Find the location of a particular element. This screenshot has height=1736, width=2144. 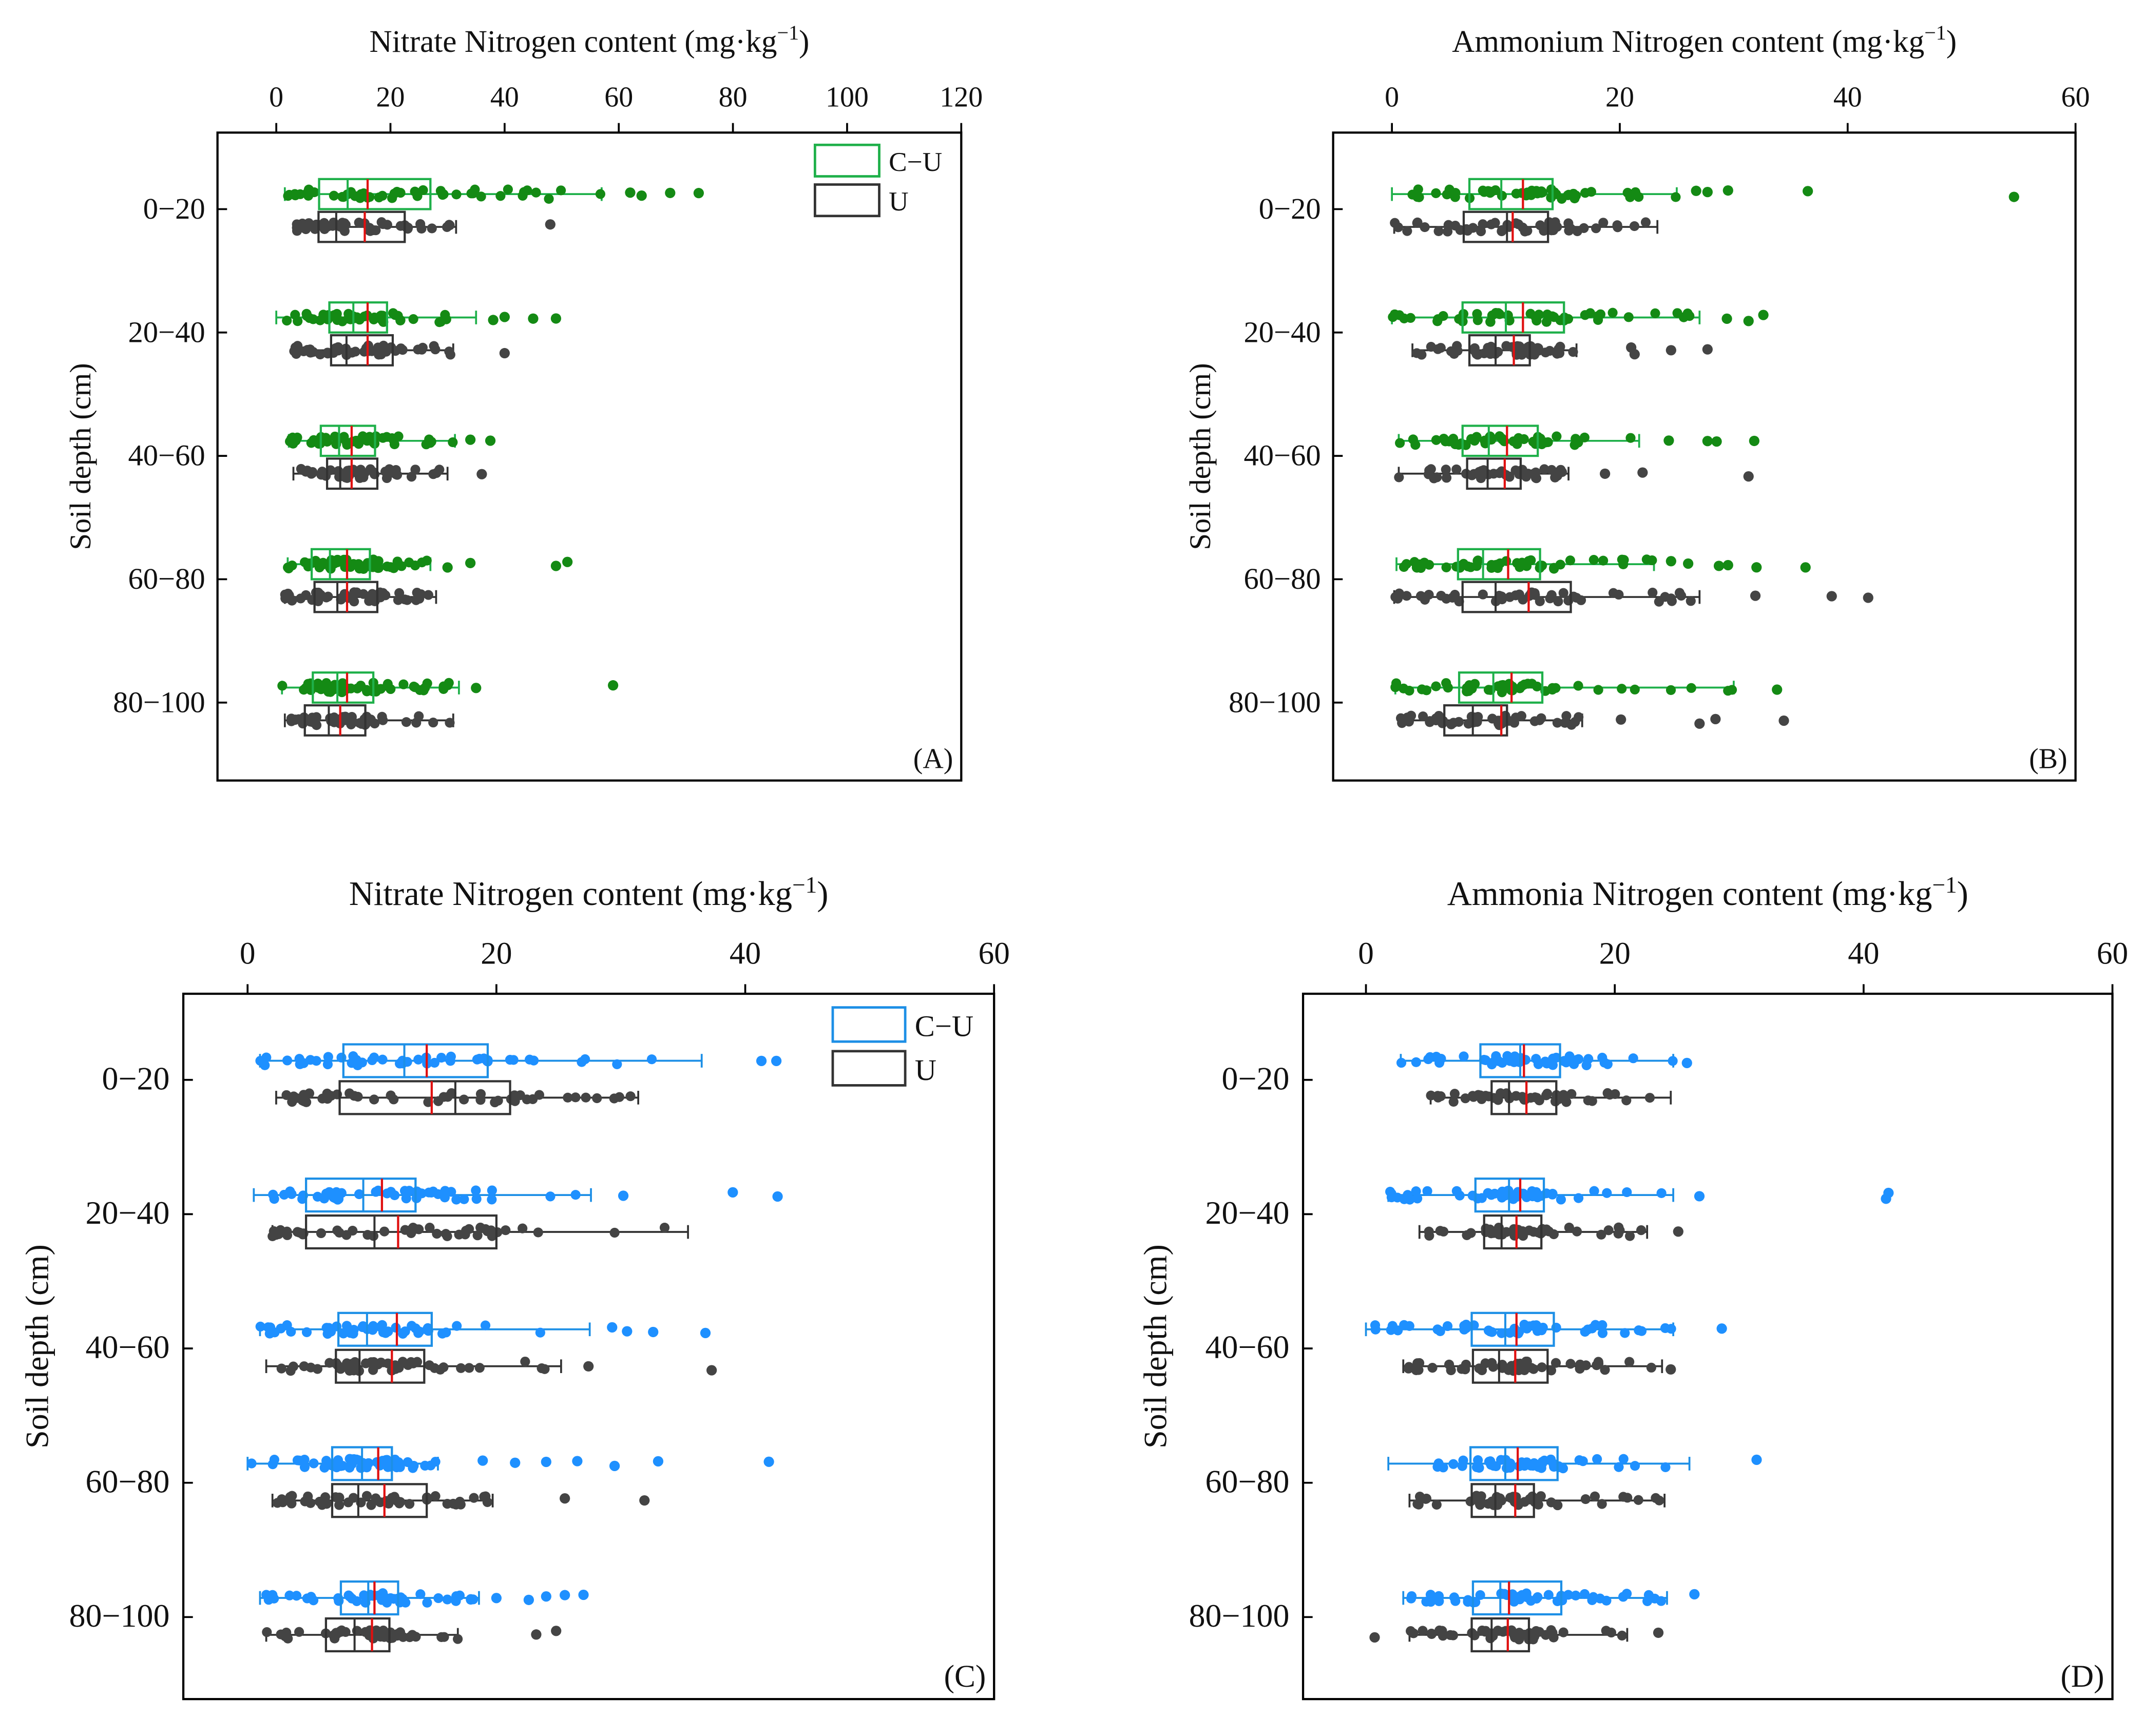

x-axis-title-superscript: −1 is located at coordinates (1944, 885).